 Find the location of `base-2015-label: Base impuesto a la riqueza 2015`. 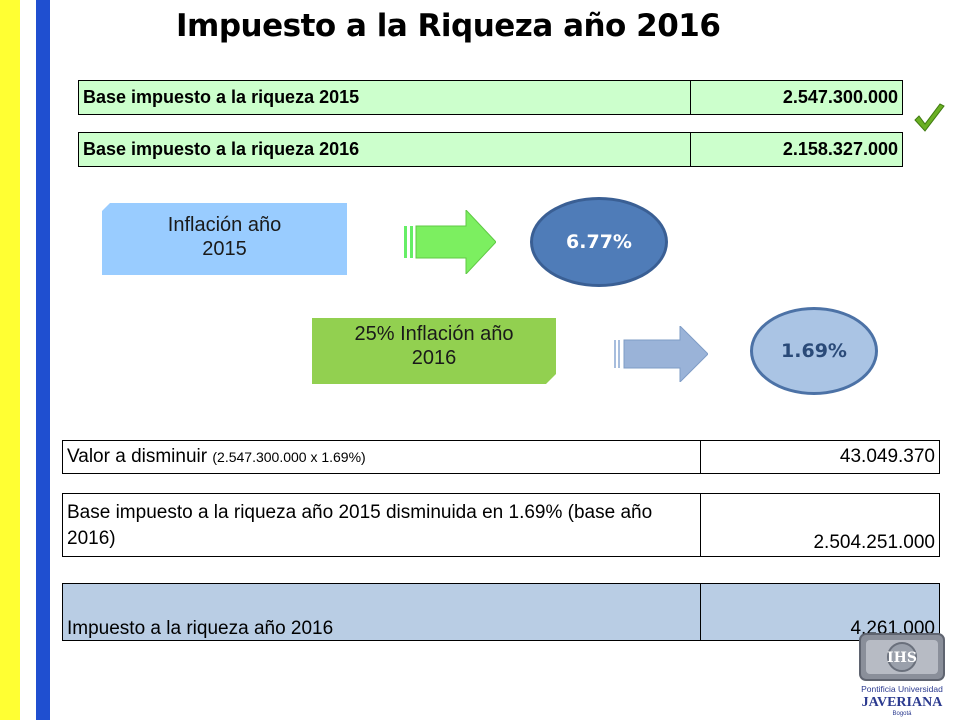

base-2015-label: Base impuesto a la riqueza 2015 is located at coordinates (384, 97).